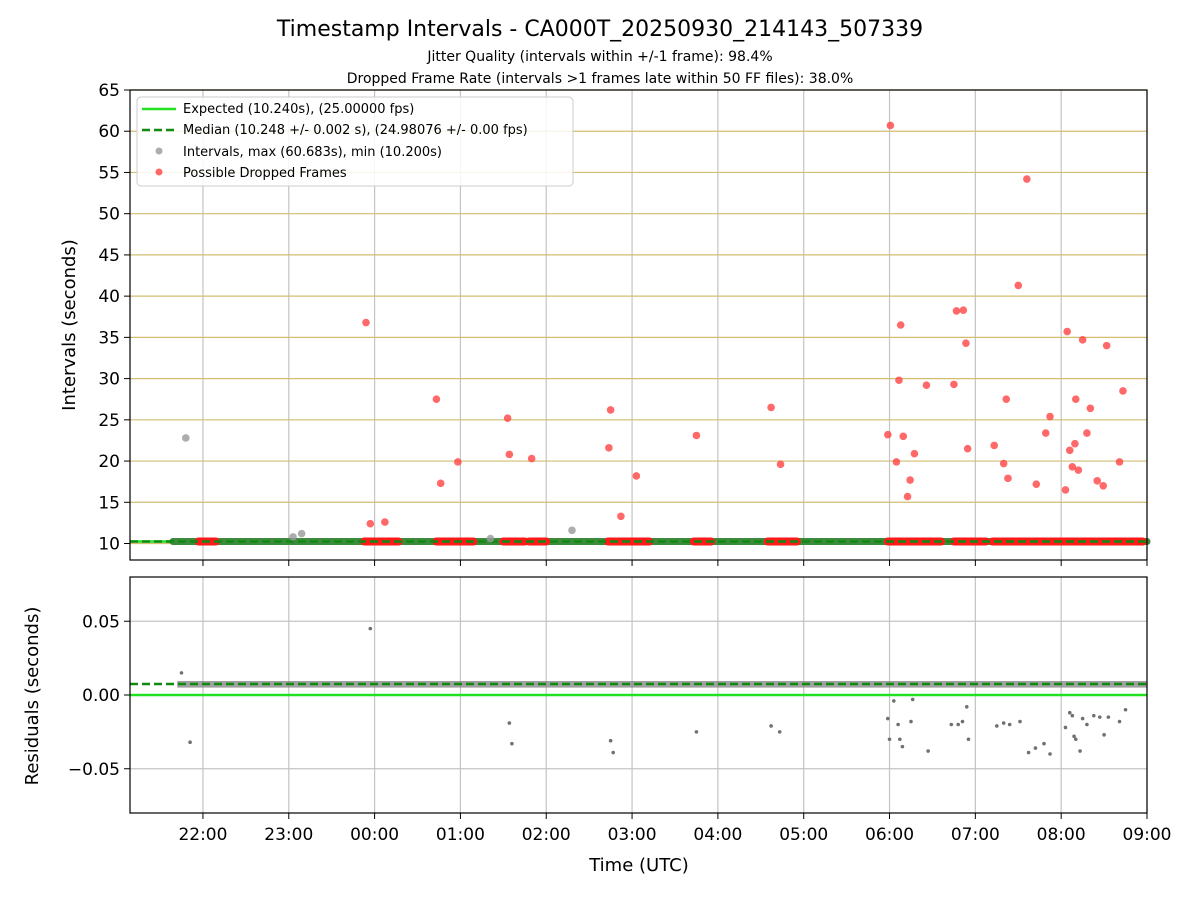  I want to click on top-y-tick-label: 15, so click(109, 503).